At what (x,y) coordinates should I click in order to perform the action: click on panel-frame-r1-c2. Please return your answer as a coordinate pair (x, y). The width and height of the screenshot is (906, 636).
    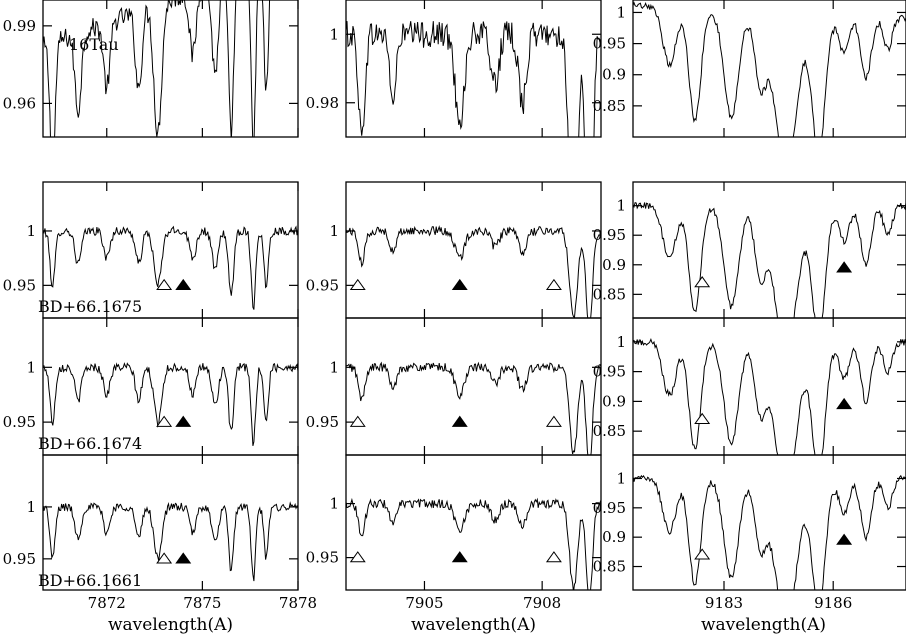
    Looking at the image, I should click on (769, 250).